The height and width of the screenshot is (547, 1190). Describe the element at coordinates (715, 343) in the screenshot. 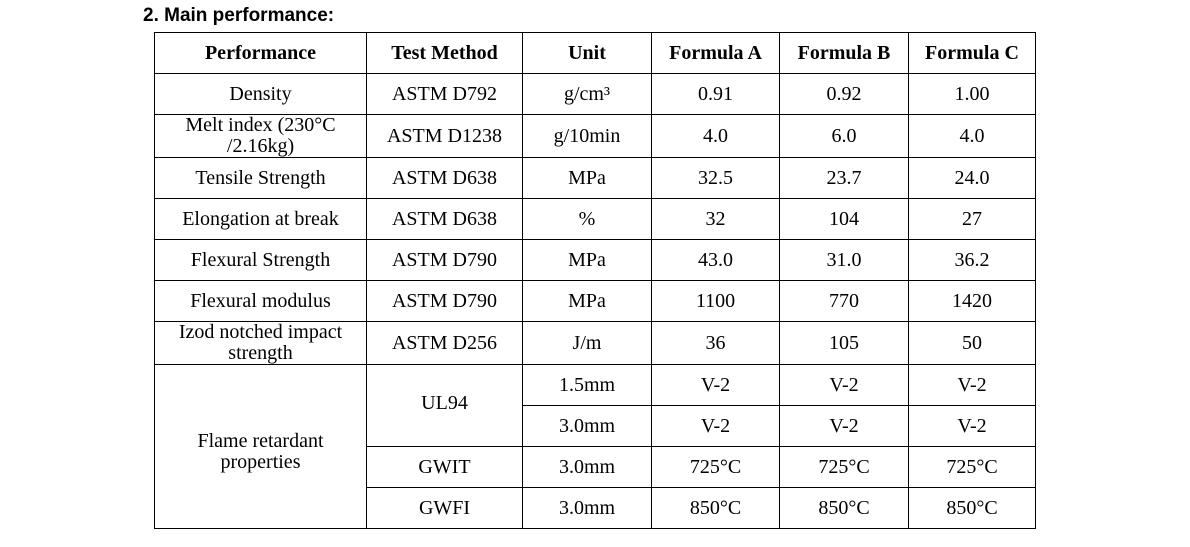

I see `cell-formula-a: 36` at that location.